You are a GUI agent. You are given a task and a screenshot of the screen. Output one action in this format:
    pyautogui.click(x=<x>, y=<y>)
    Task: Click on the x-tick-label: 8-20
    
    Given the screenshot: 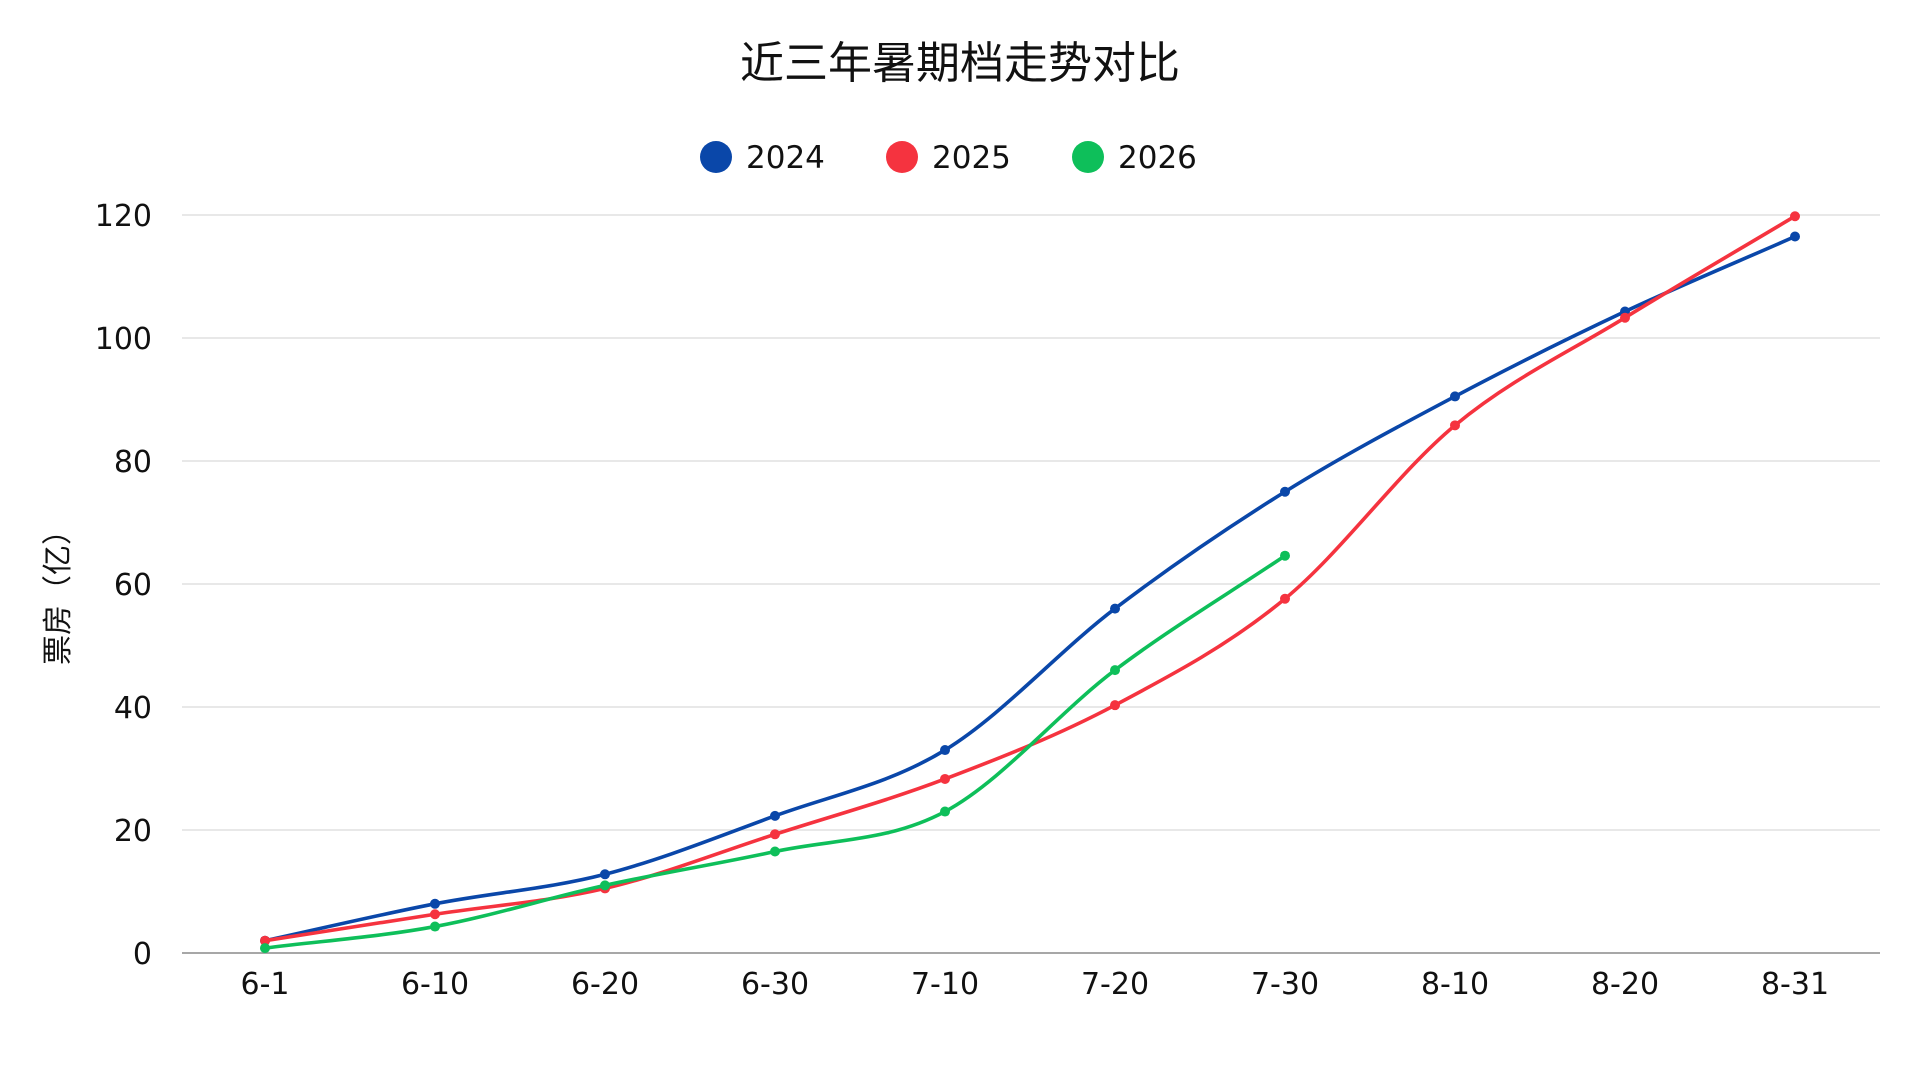 What is the action you would take?
    pyautogui.click(x=1625, y=984)
    